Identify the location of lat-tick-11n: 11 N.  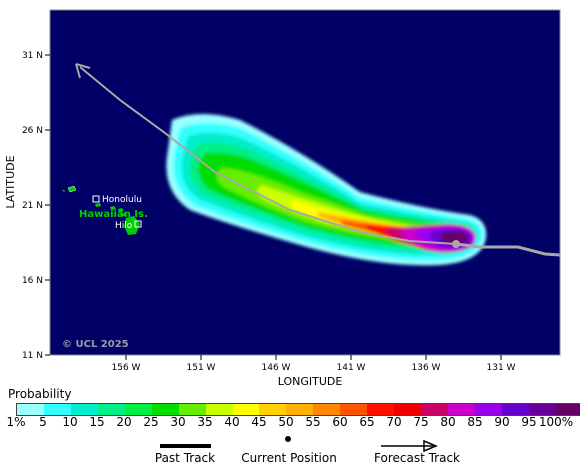
(32, 356).